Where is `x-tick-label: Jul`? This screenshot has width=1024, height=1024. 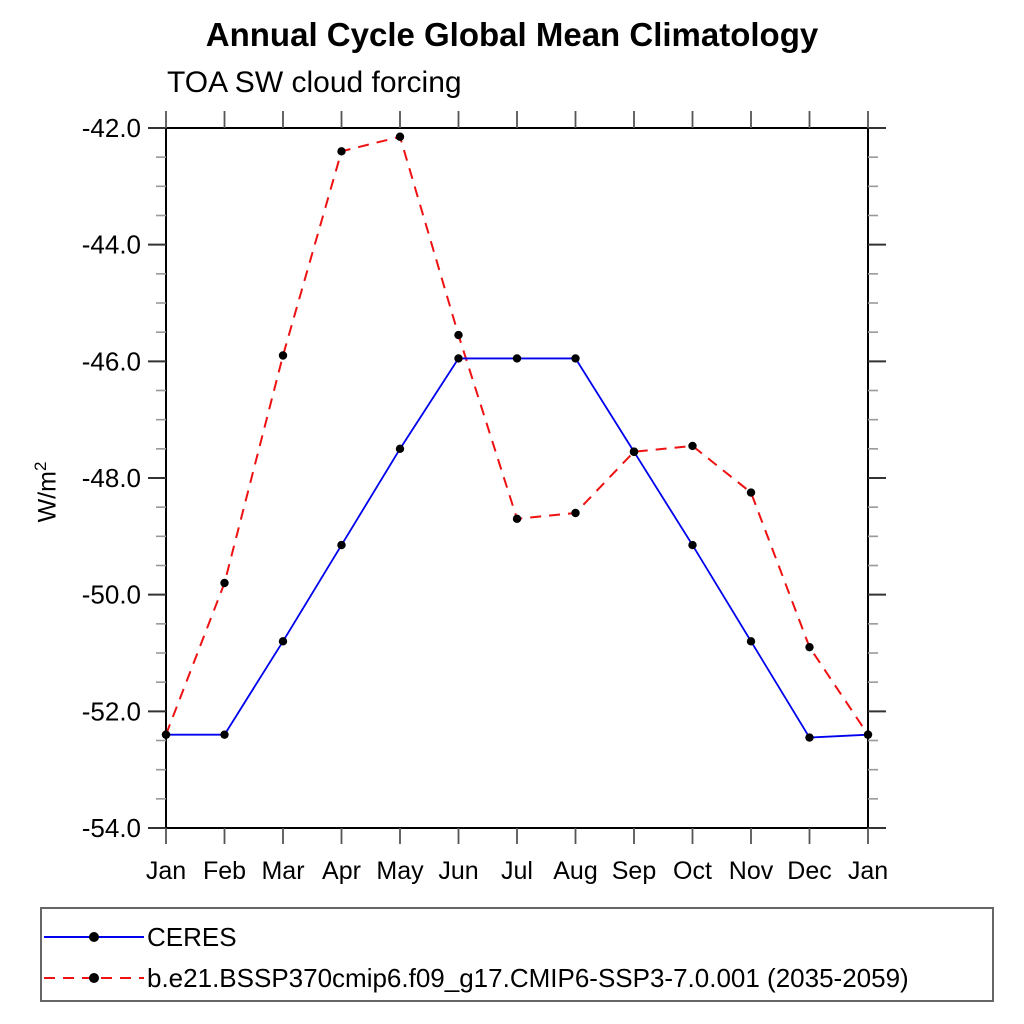 x-tick-label: Jul is located at coordinates (517, 871).